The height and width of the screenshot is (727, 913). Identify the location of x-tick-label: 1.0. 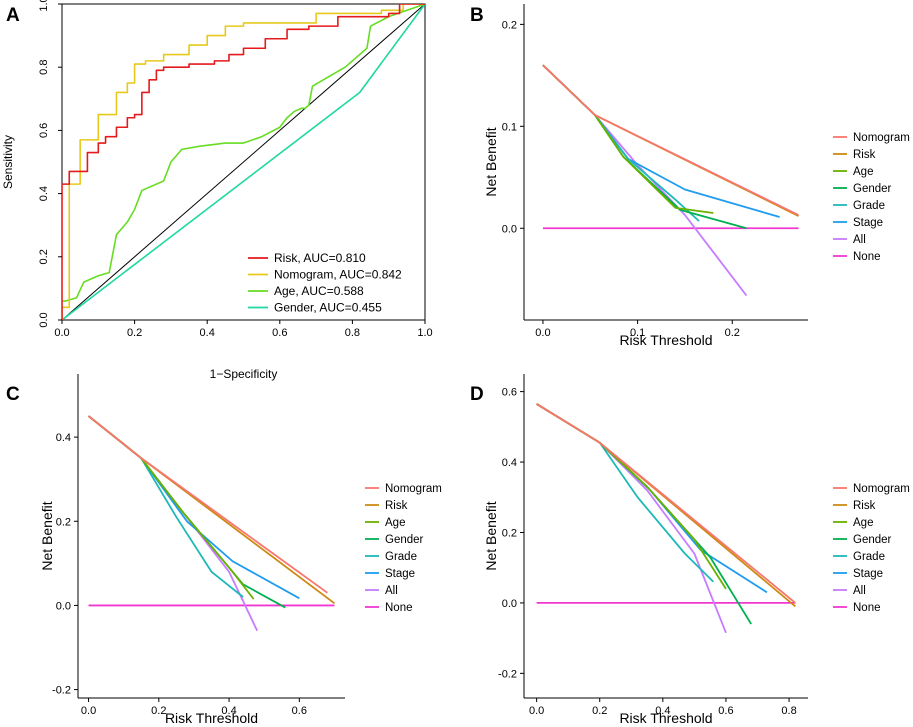
(424, 333).